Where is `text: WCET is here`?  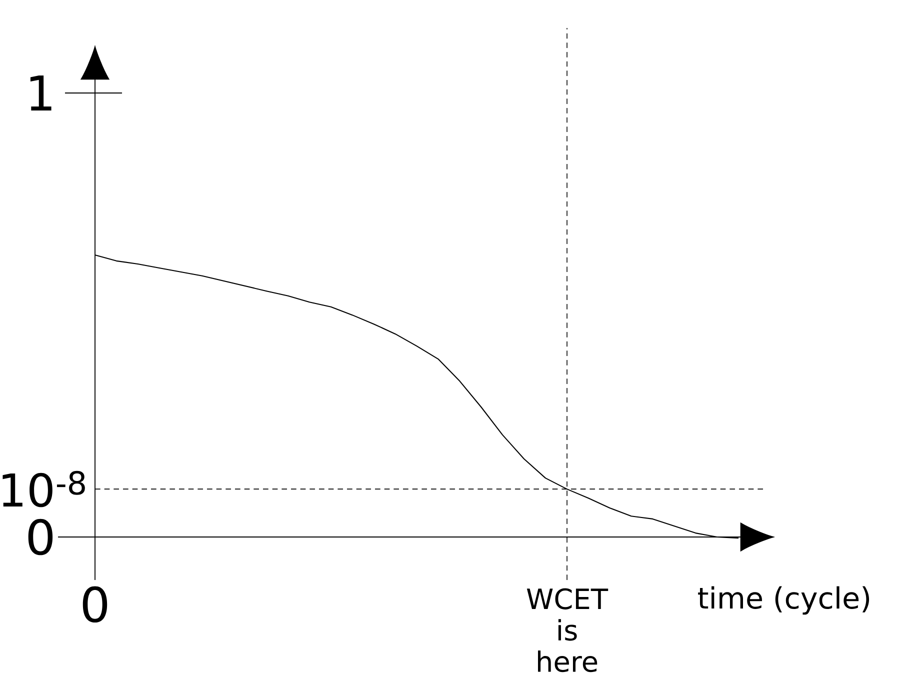
text: WCET is here is located at coordinates (567, 630).